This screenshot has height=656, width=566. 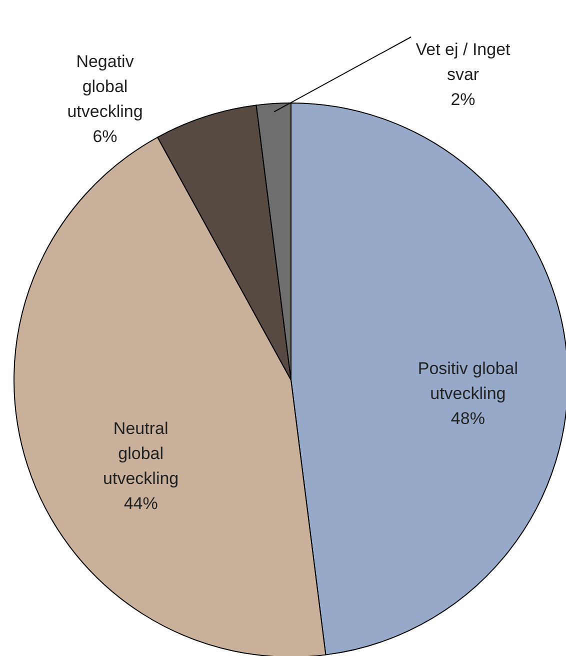 What do you see at coordinates (467, 418) in the screenshot?
I see `data-label: 48%` at bounding box center [467, 418].